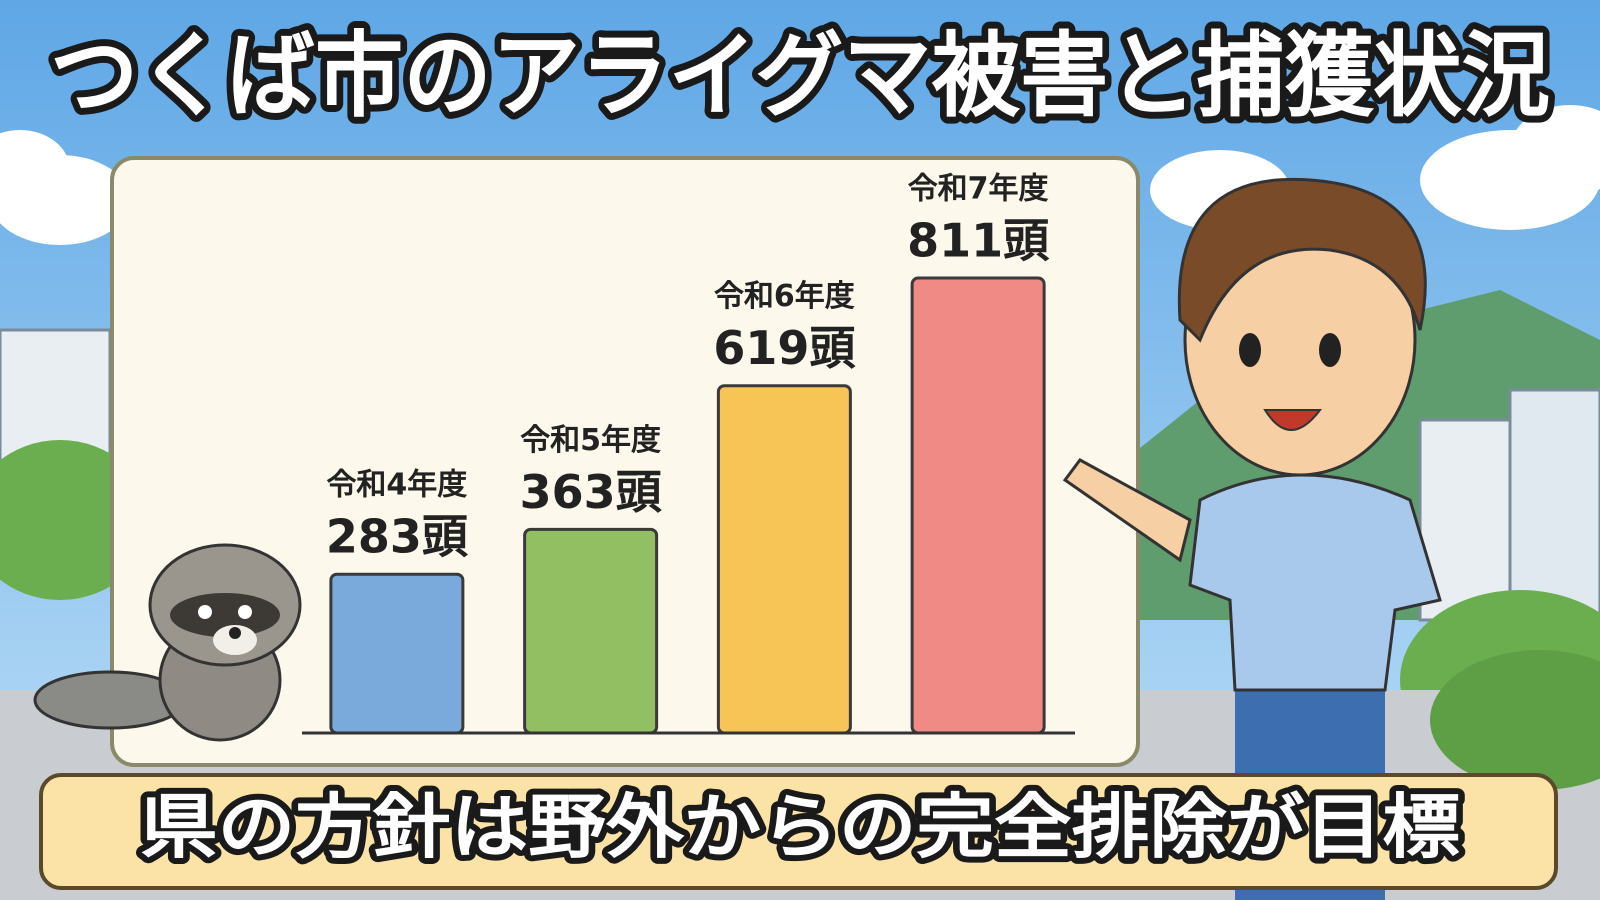 This screenshot has height=900, width=1600. Describe the element at coordinates (978, 241) in the screenshot. I see `value-label: 811頭` at that location.